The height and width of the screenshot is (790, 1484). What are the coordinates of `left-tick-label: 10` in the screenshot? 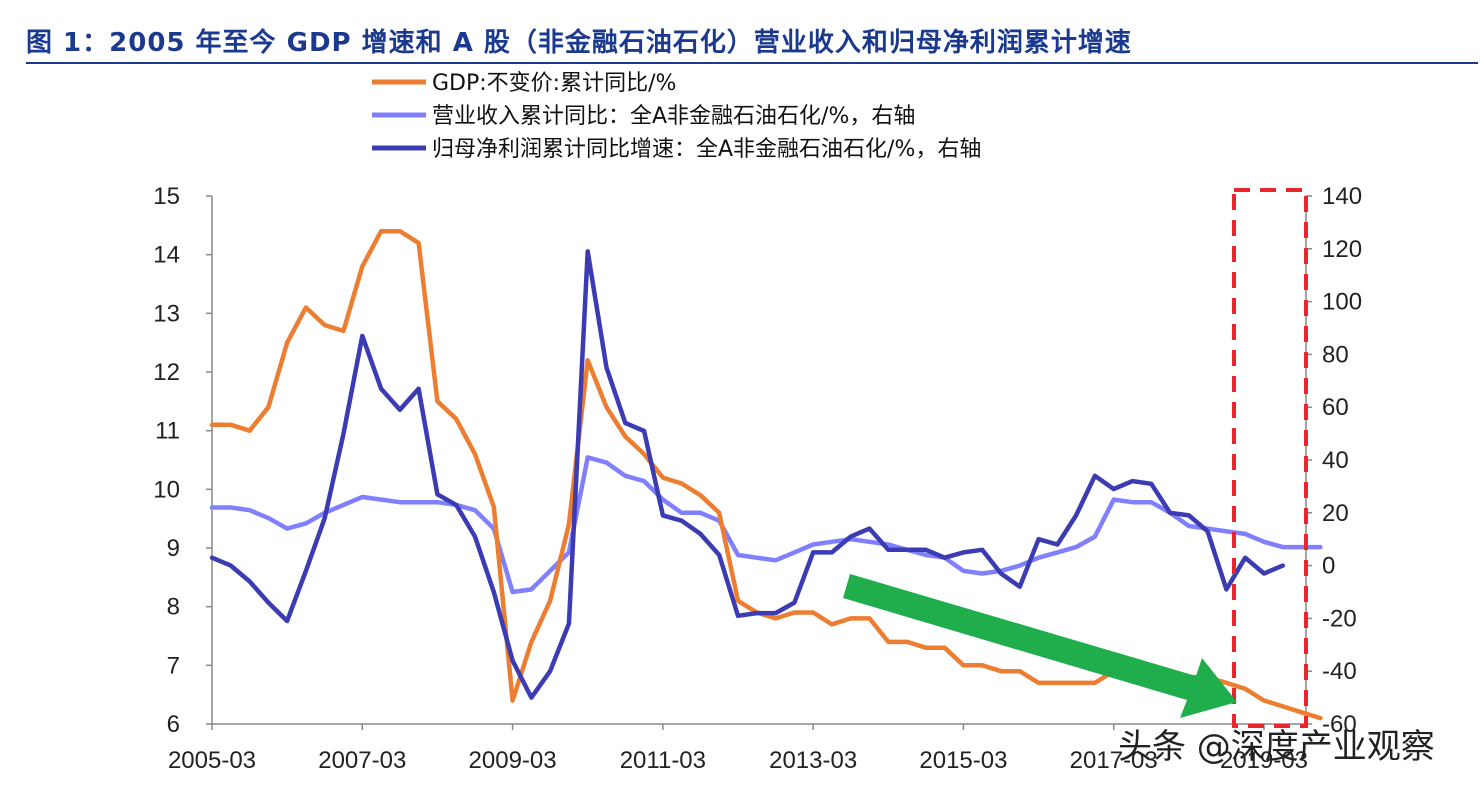 It's located at (166, 489).